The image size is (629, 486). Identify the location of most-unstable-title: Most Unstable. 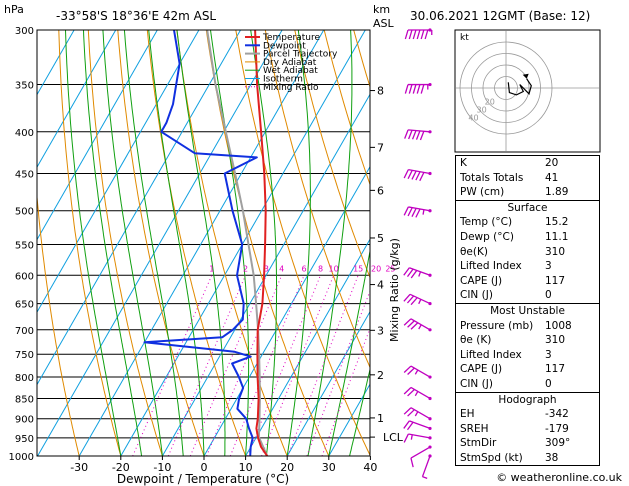
(527, 310).